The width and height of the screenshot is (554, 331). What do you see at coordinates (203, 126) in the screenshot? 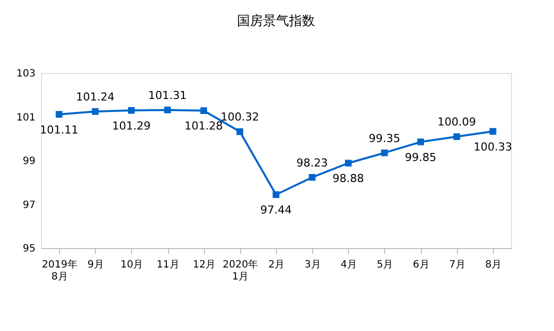
I see `data-label: 101.28` at bounding box center [203, 126].